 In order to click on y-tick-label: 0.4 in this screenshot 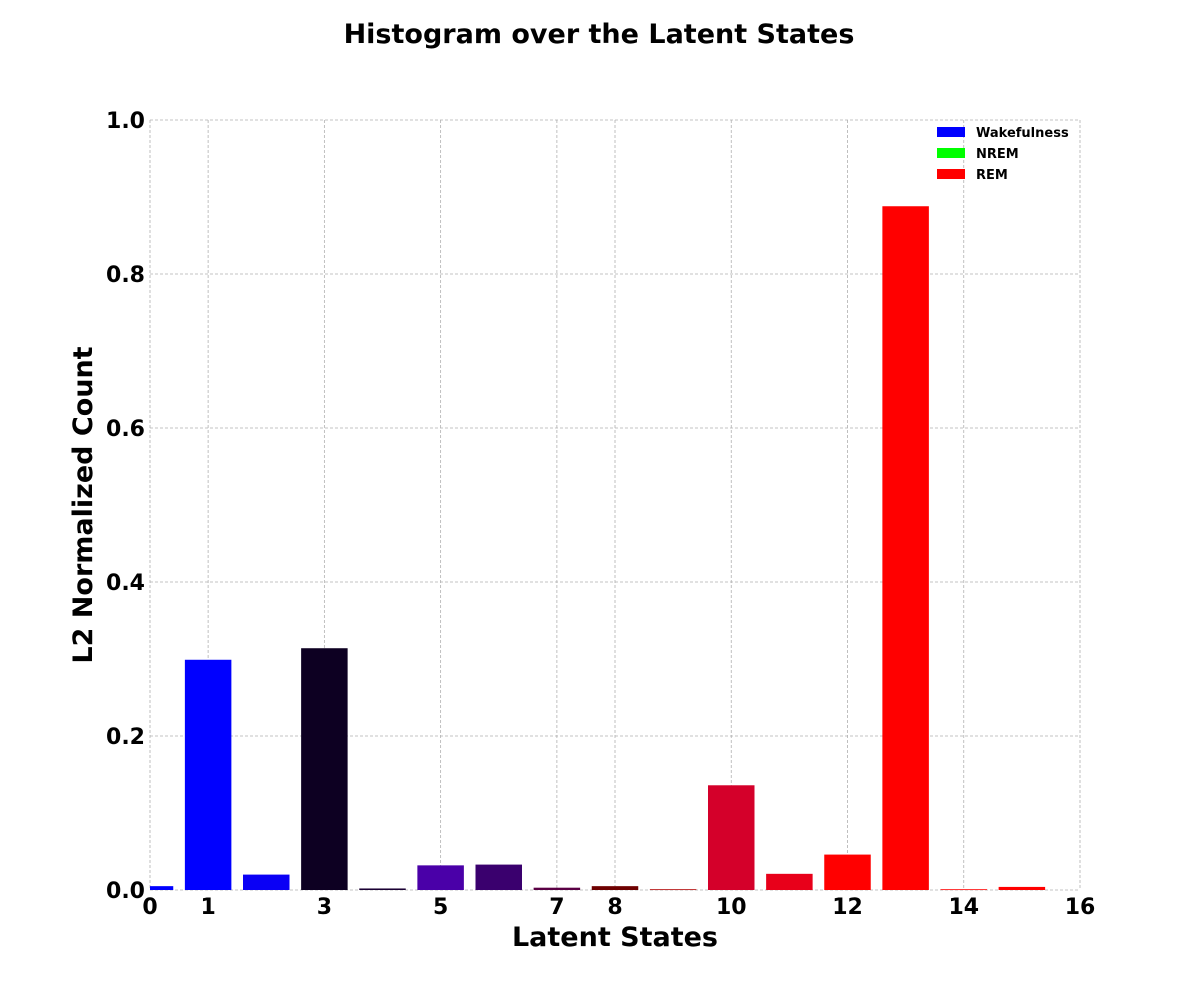, I will do `click(125, 583)`.